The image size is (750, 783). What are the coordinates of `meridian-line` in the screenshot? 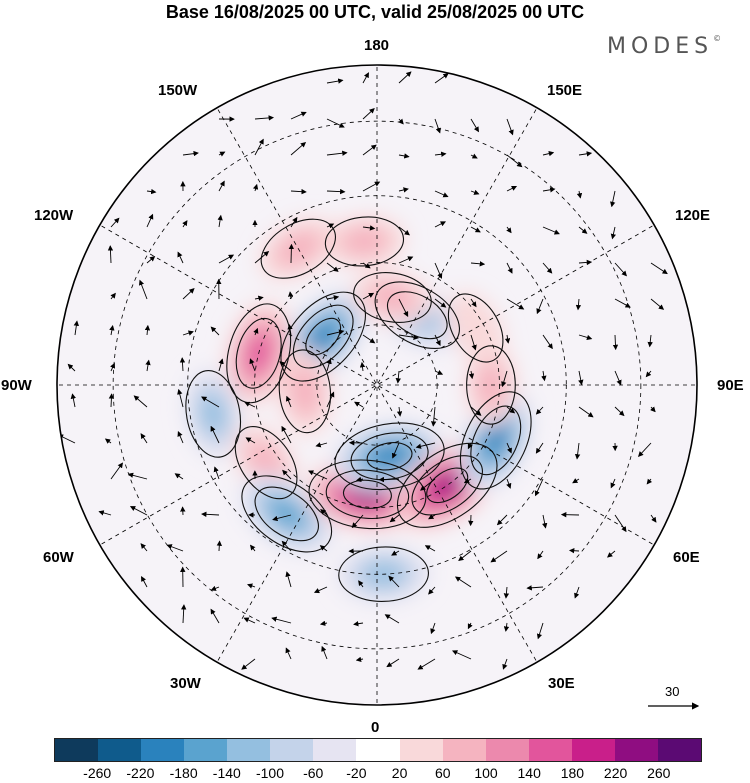 It's located at (516, 465).